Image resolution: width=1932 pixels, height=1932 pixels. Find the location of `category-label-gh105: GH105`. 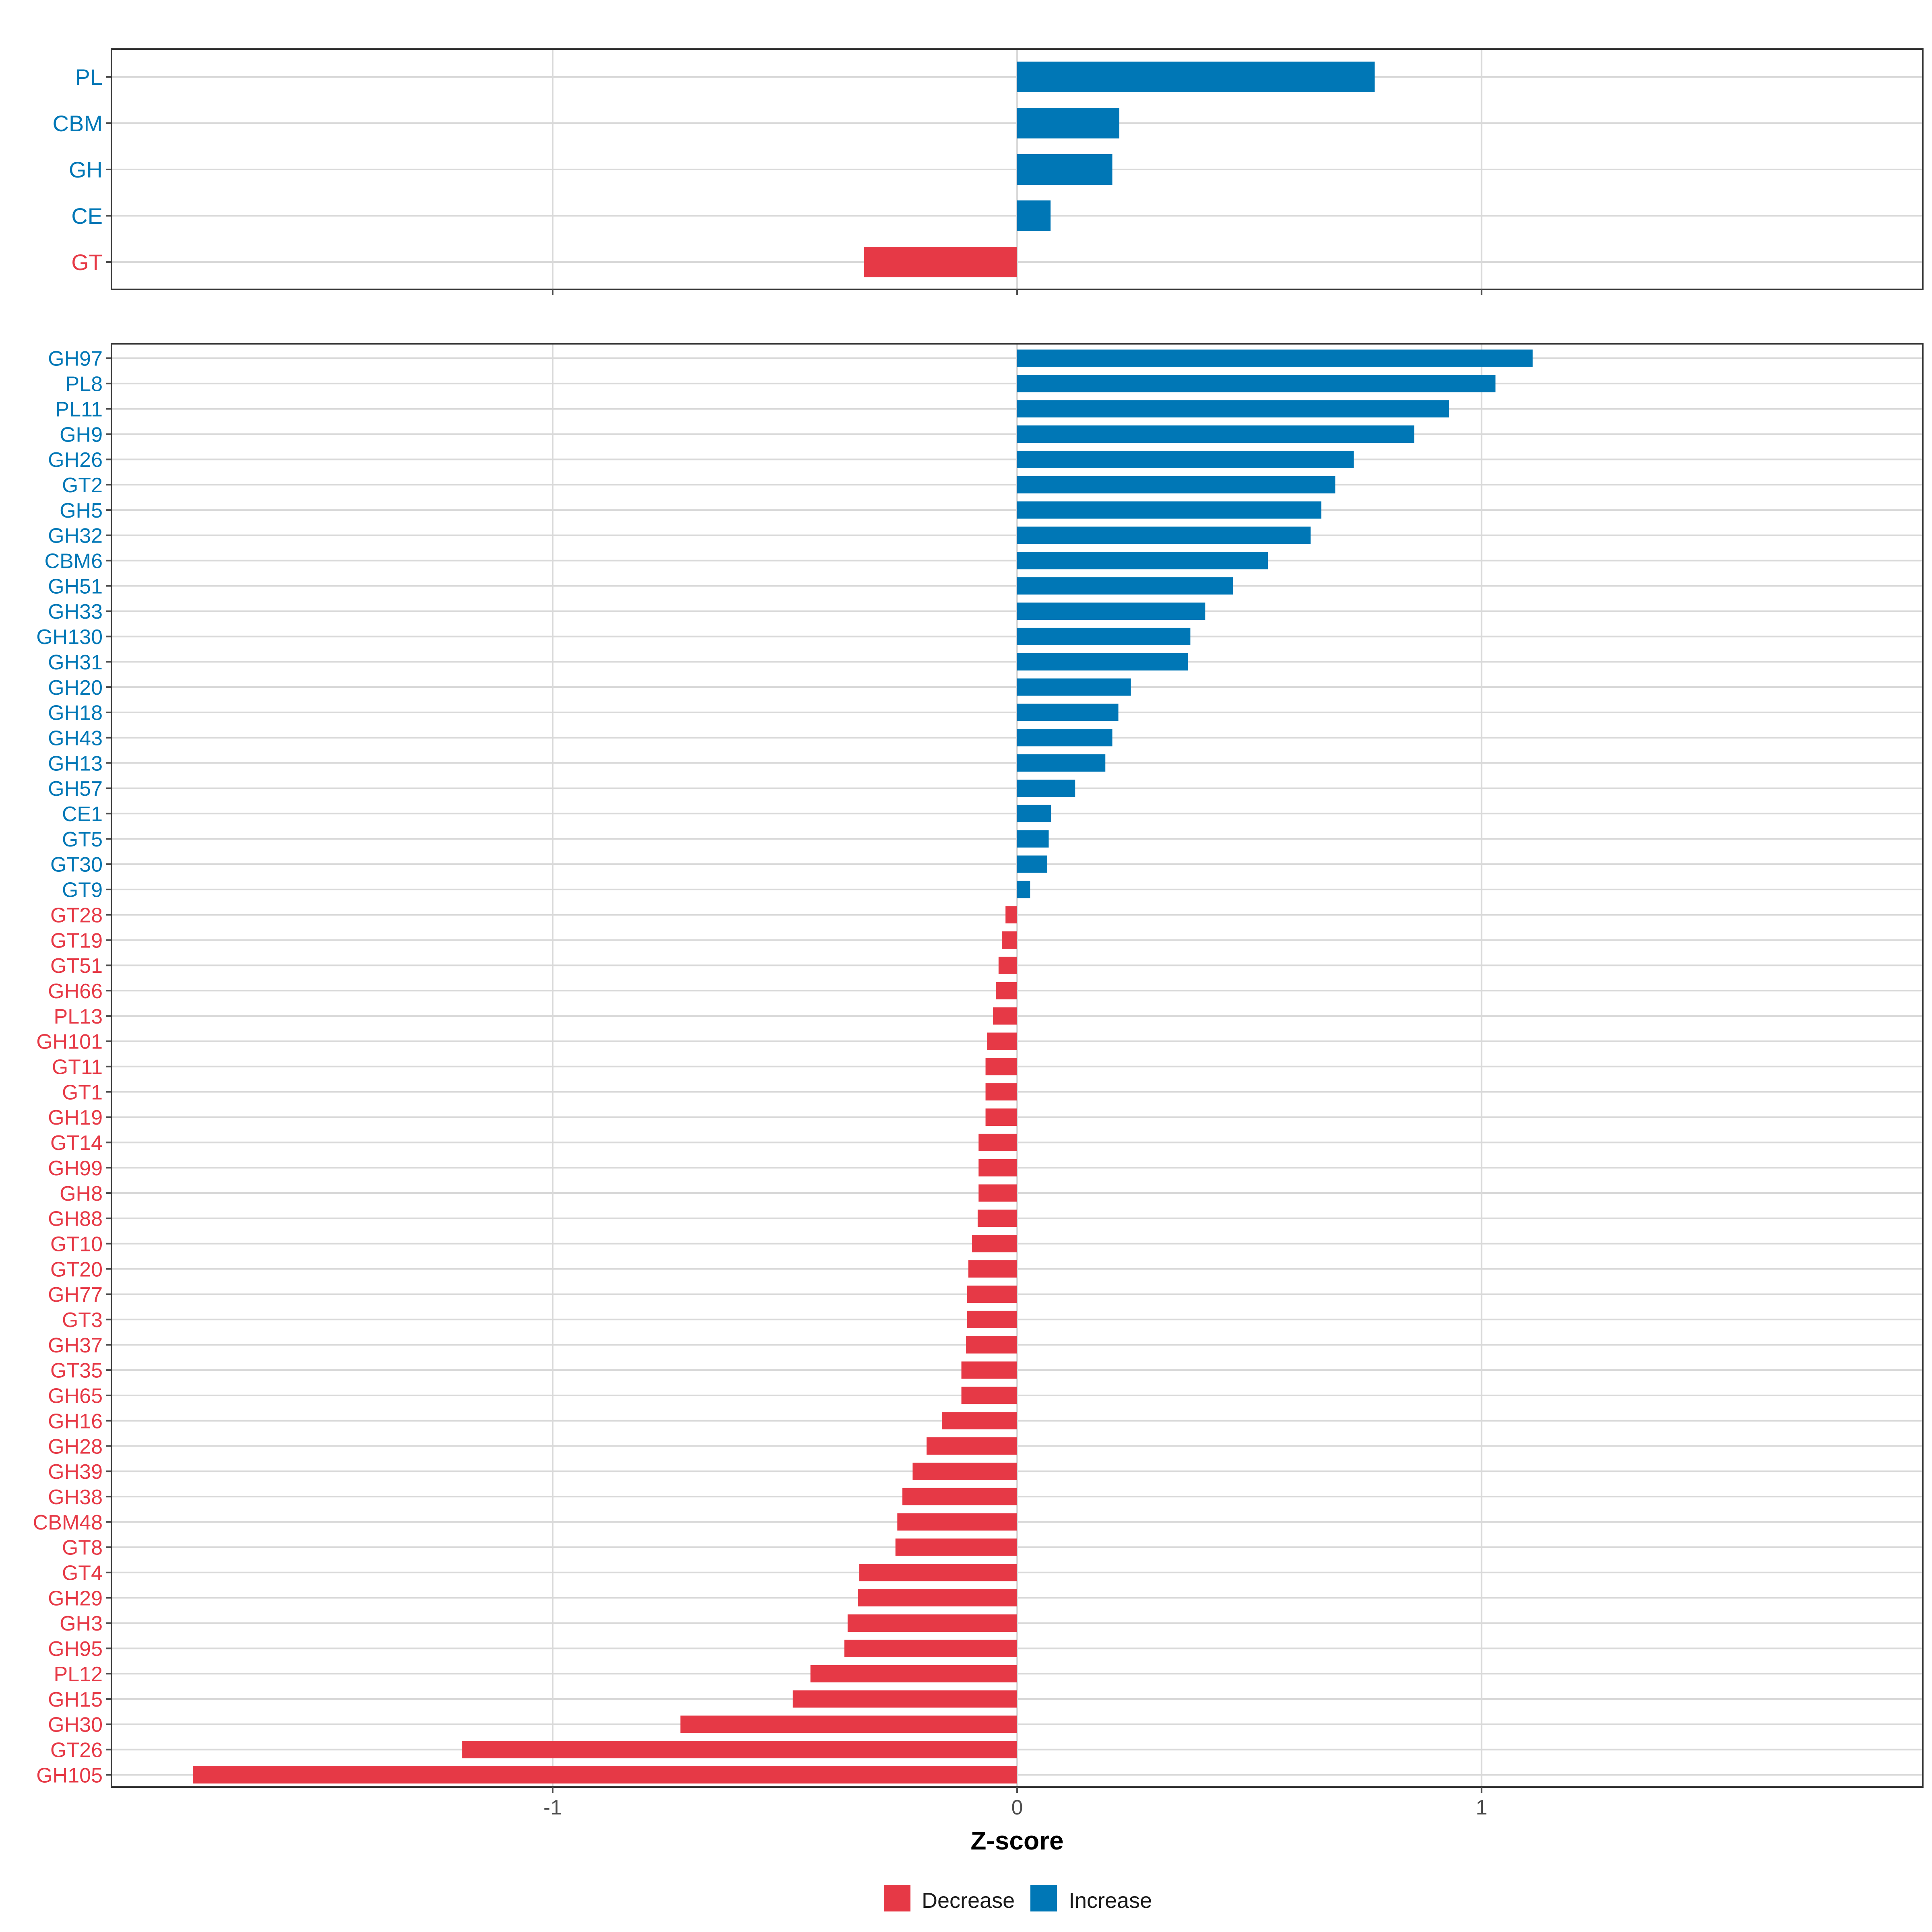

category-label-gh105: GH105 is located at coordinates (69, 1775).